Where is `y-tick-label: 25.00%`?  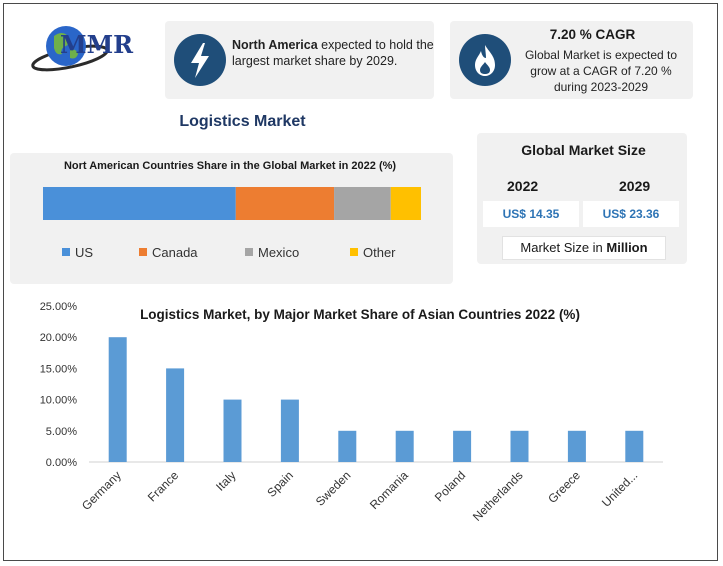 y-tick-label: 25.00% is located at coordinates (59, 307).